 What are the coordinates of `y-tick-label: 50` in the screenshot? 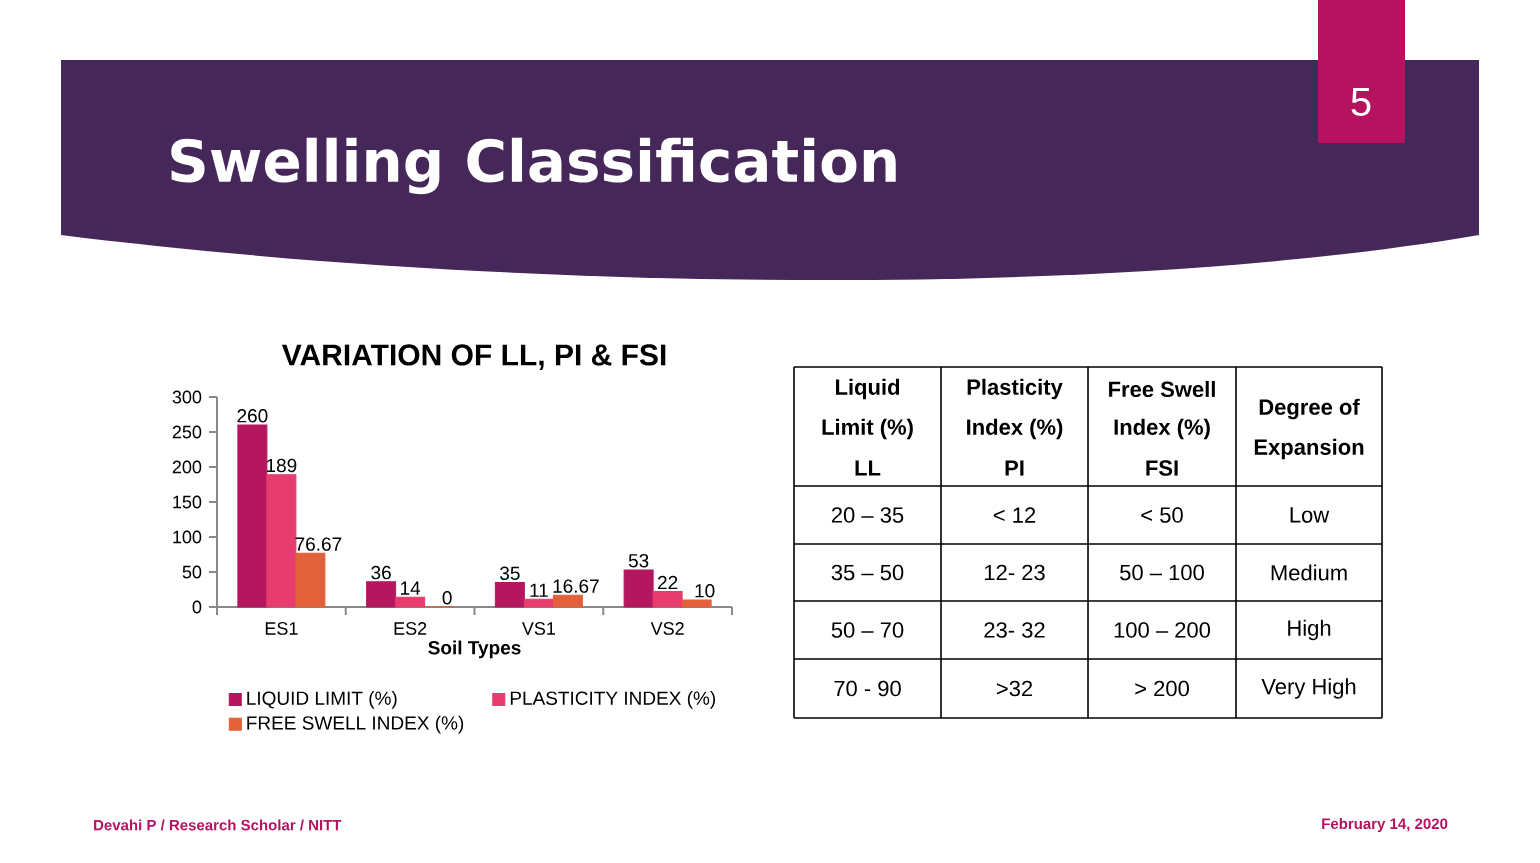 It's located at (192, 572).